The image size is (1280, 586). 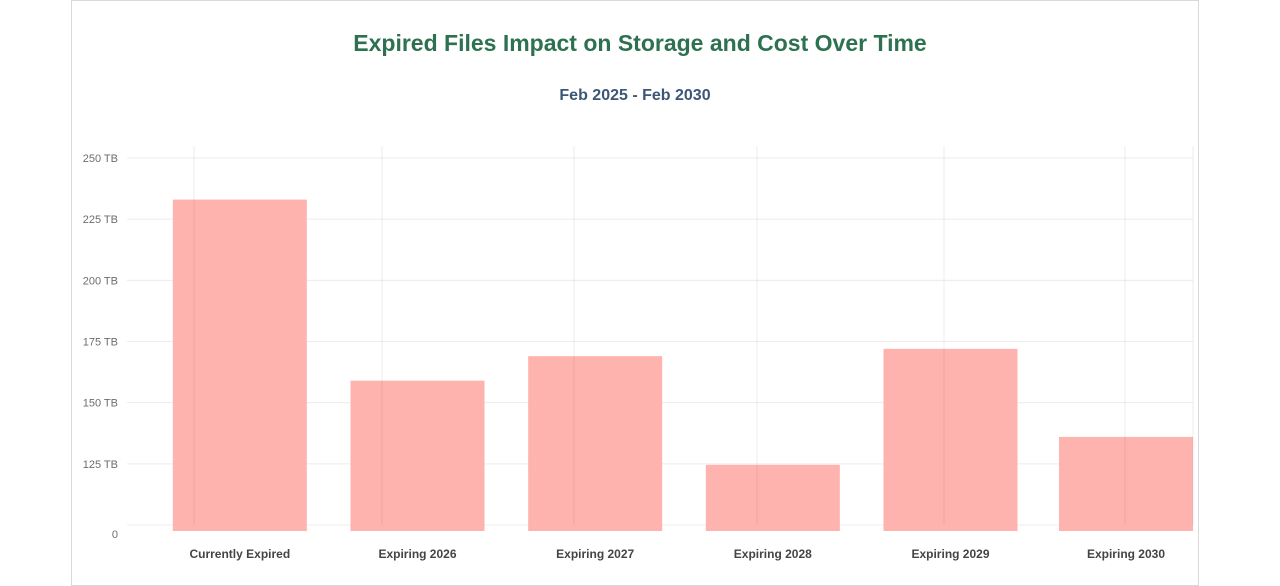 What do you see at coordinates (635, 95) in the screenshot?
I see `chart-subtitle: Feb 2025 - Feb 2030` at bounding box center [635, 95].